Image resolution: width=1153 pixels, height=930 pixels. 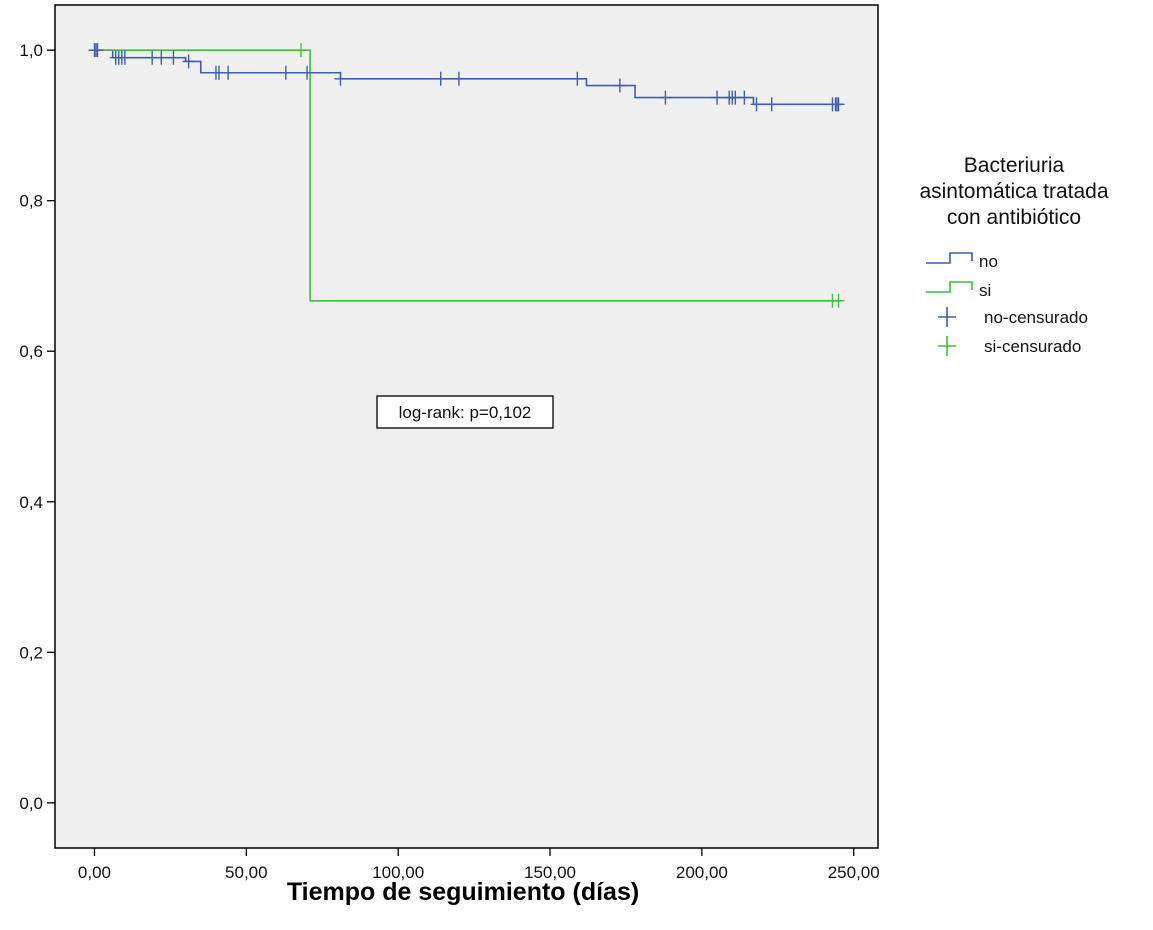 What do you see at coordinates (949, 258) in the screenshot?
I see `legend-swatch-no` at bounding box center [949, 258].